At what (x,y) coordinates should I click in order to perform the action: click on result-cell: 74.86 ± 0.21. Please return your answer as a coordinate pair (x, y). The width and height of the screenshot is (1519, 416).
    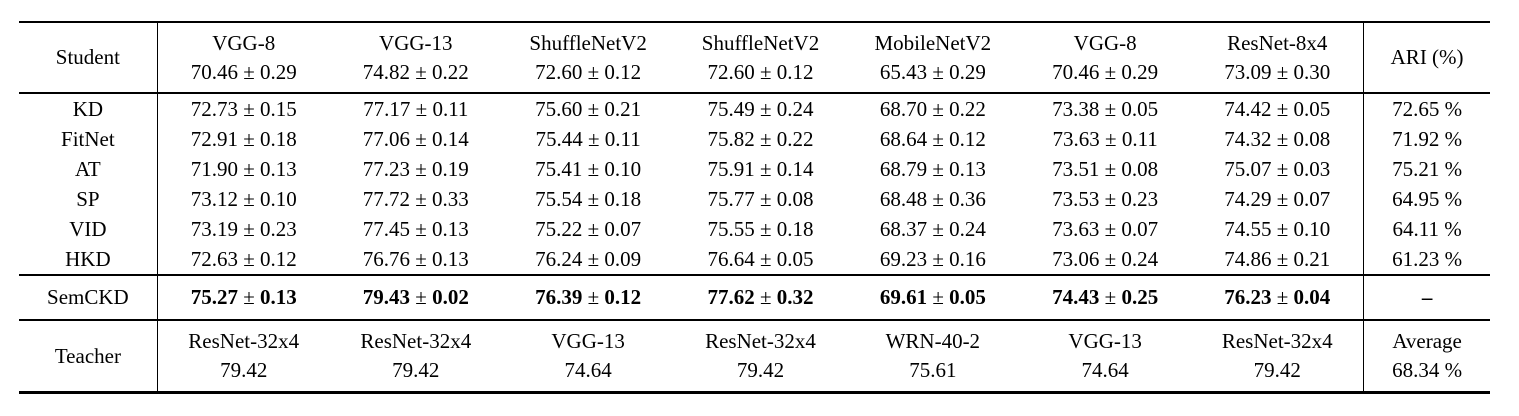
    Looking at the image, I should click on (1277, 258).